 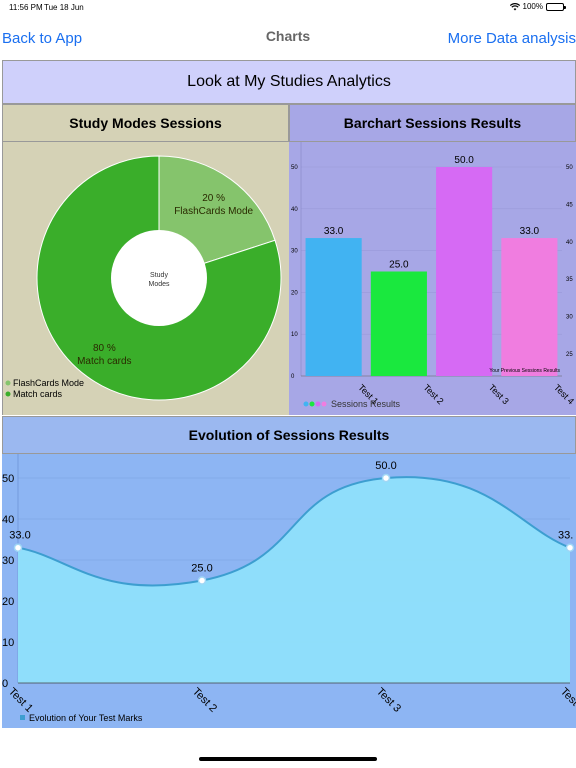 I want to click on bar-value-label: 25.0, so click(x=399, y=265).